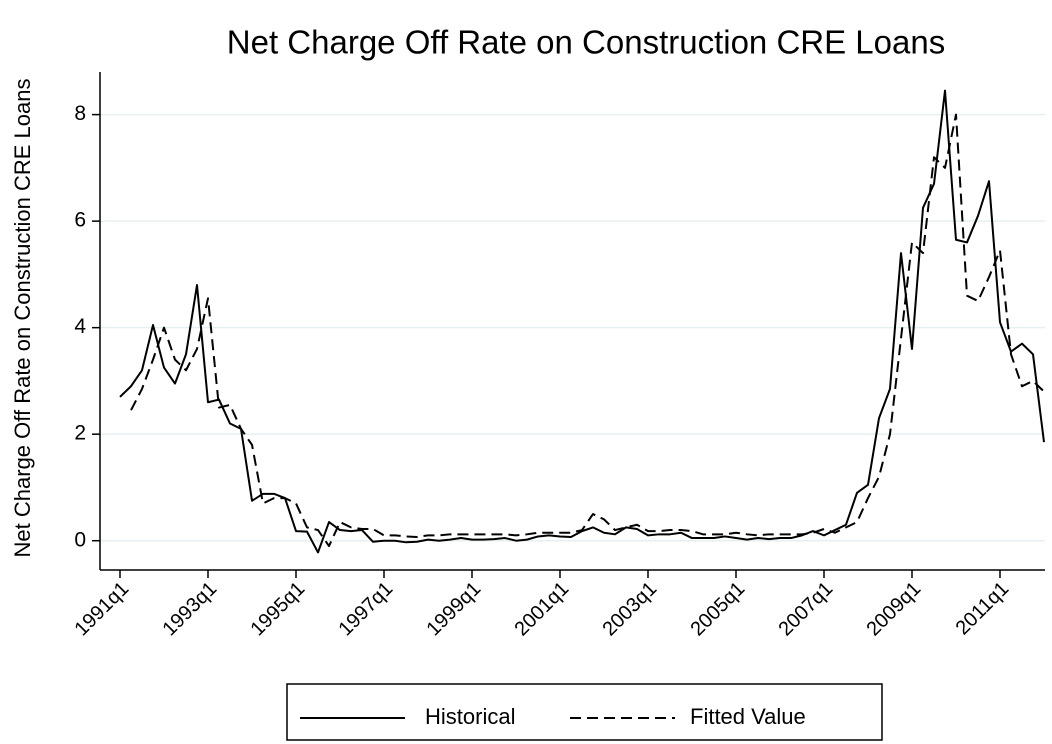 The image size is (1052, 744). What do you see at coordinates (630, 609) in the screenshot?
I see `x-tick-label: 2003q1` at bounding box center [630, 609].